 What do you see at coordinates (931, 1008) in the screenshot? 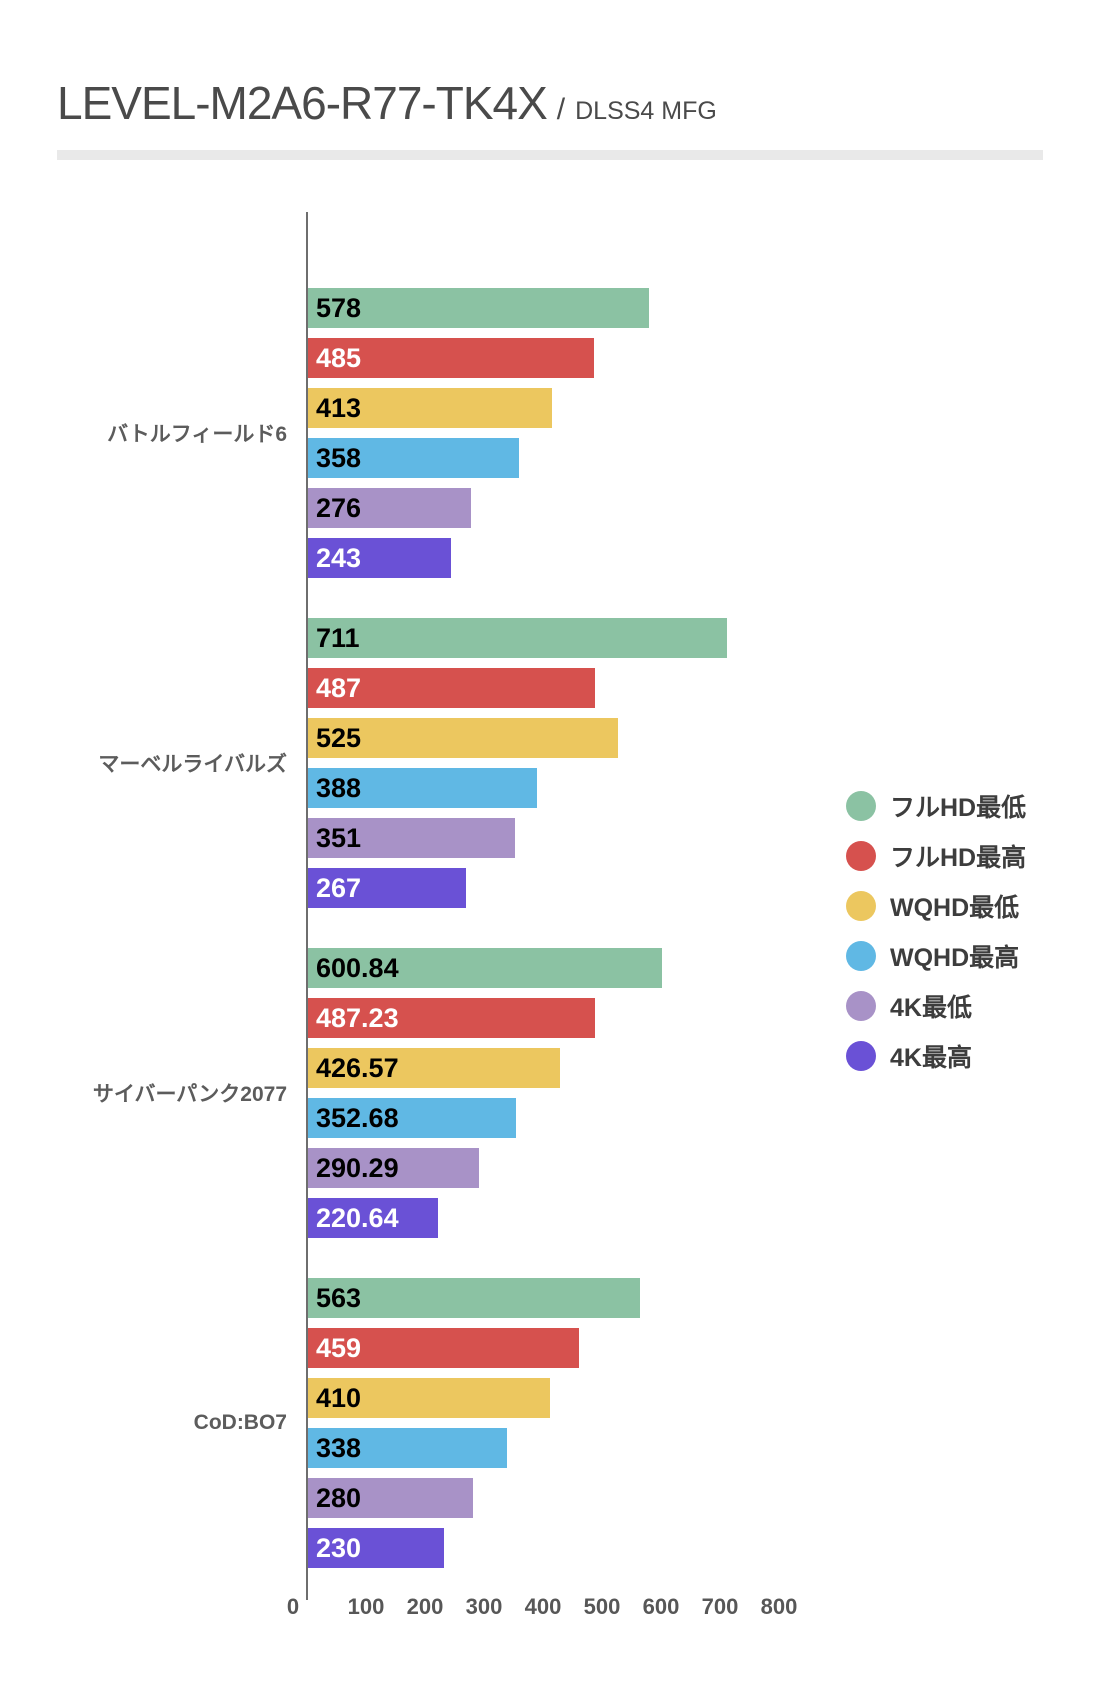
I see `legend-label: 4K最低` at bounding box center [931, 1008].